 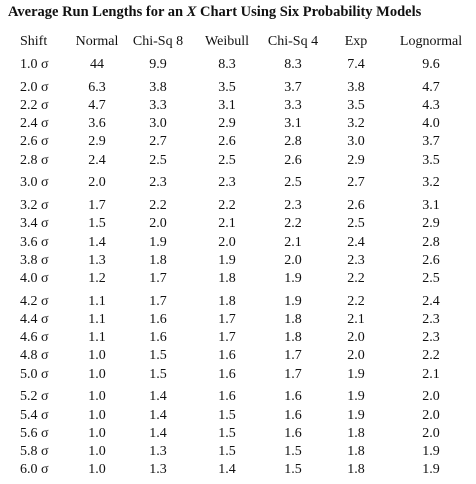 What do you see at coordinates (34, 415) in the screenshot?
I see `shift-cell: 5.4 σ` at bounding box center [34, 415].